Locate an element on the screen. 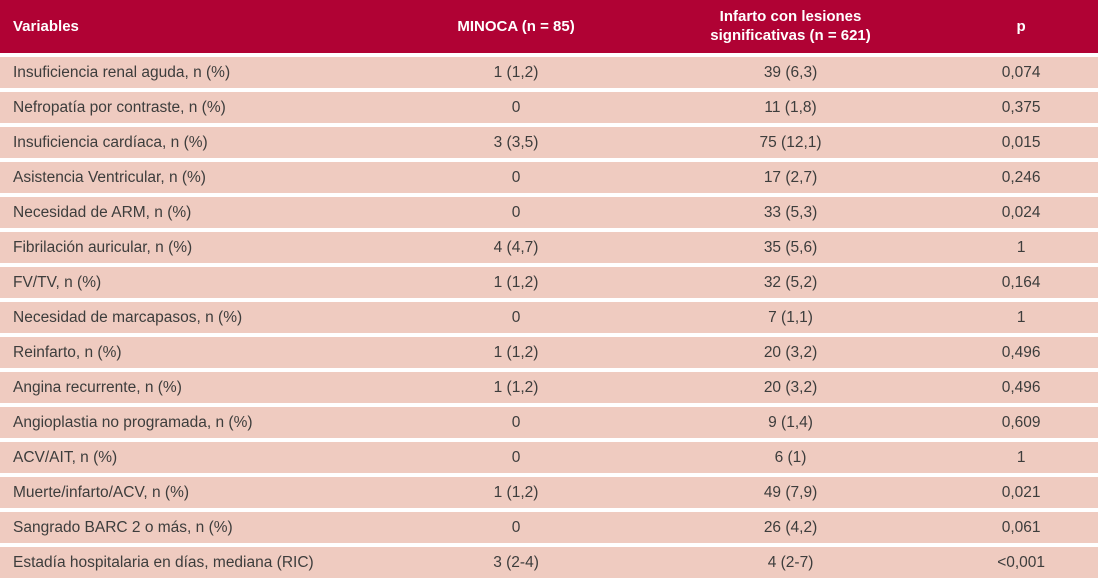 This screenshot has height=581, width=1098. p-value-cell: 0,024 is located at coordinates (1021, 213).